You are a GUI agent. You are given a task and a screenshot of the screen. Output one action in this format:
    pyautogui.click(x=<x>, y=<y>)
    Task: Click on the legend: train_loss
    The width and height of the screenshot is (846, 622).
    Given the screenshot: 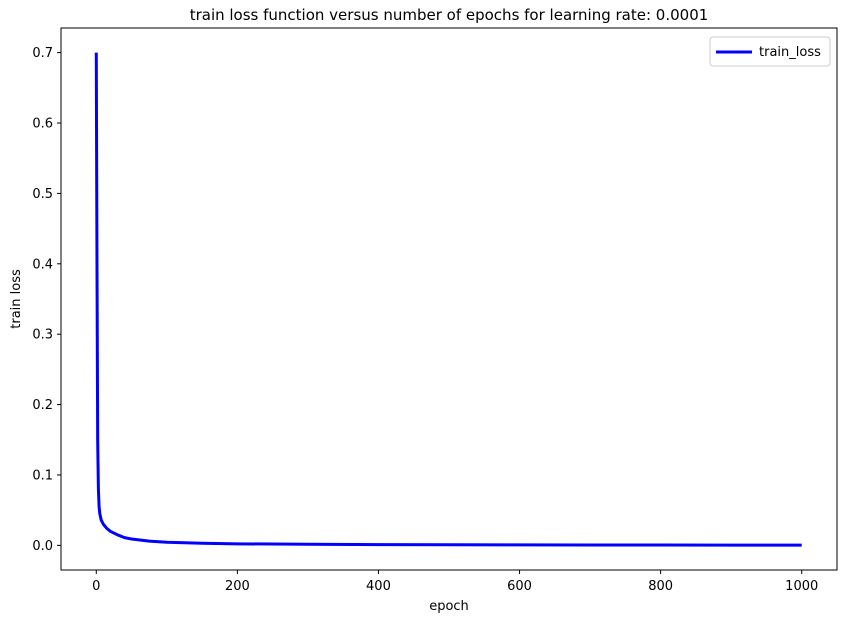 What is the action you would take?
    pyautogui.click(x=770, y=51)
    